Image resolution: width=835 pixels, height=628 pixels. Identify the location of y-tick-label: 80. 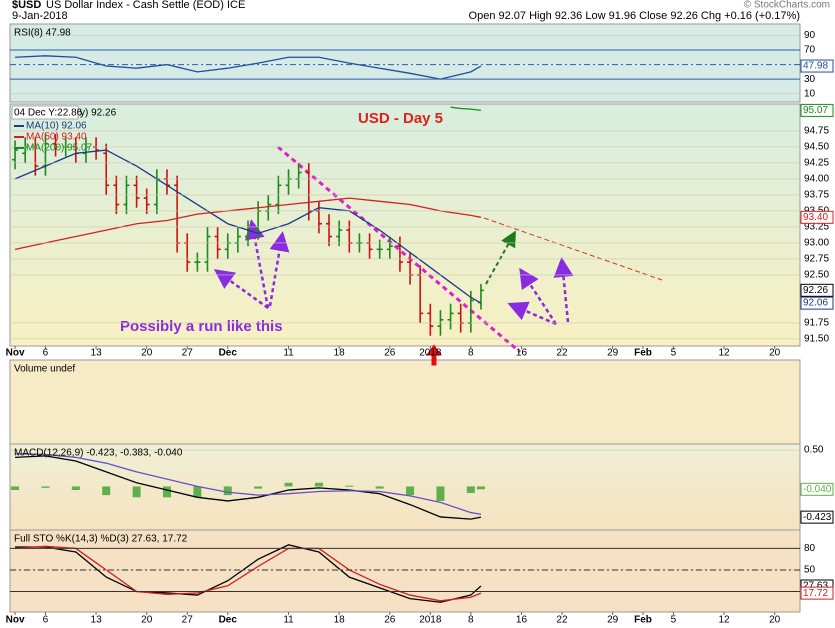
(810, 548).